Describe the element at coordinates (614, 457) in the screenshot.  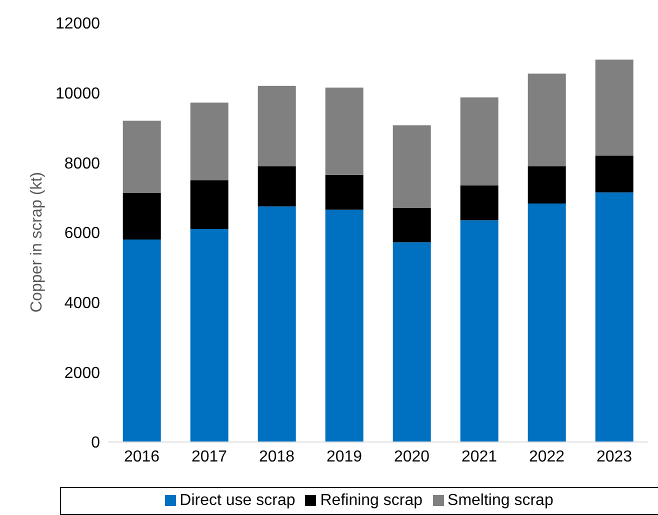
I see `x-tick-label: 2023` at that location.